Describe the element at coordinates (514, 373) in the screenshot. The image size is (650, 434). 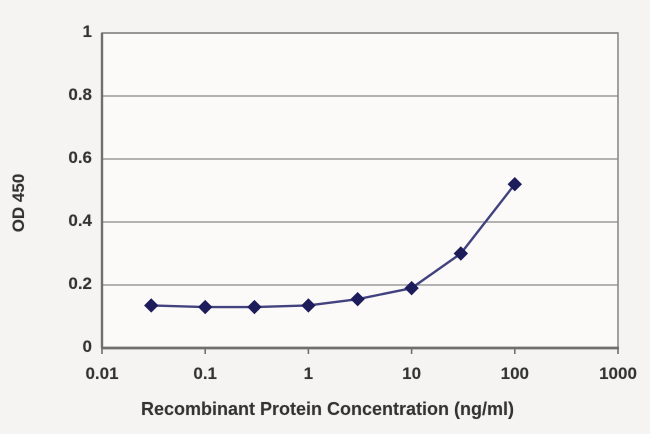
I see `x-tick-label: 100` at that location.